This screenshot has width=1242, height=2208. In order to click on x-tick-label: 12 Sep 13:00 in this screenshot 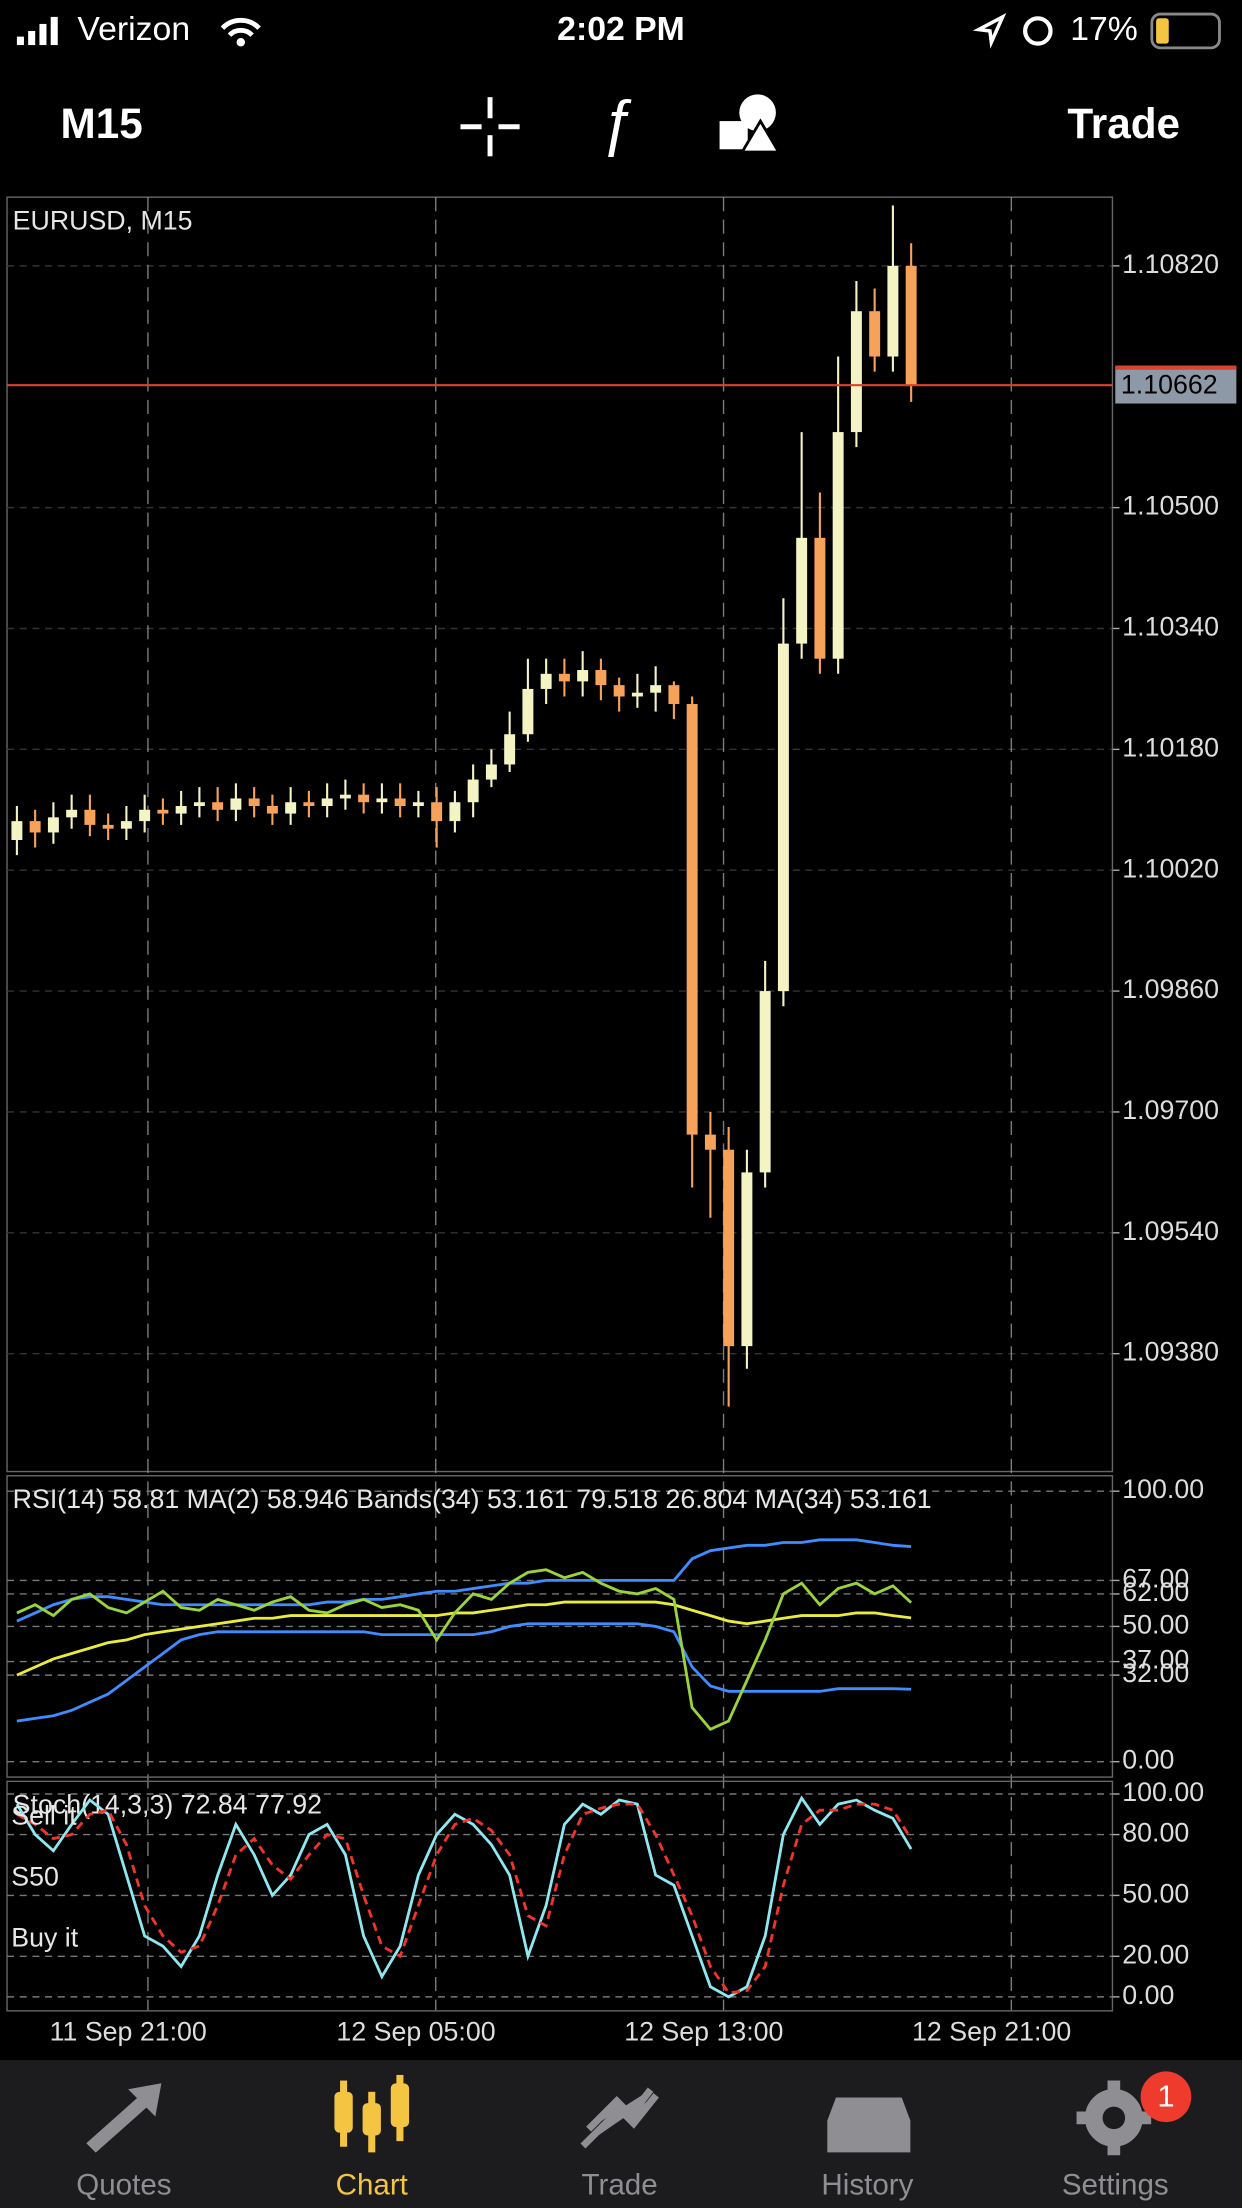, I will do `click(703, 2031)`.